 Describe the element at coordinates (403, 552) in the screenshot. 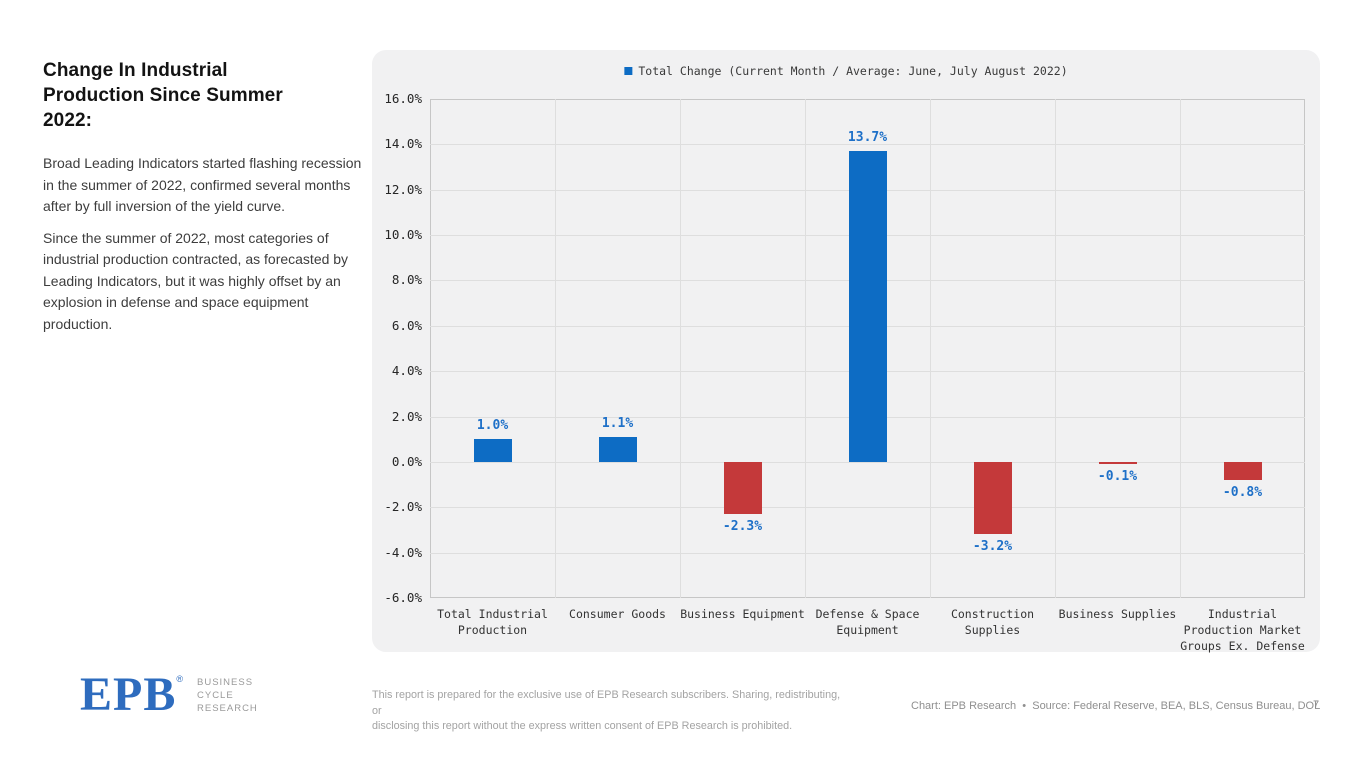

I see `y-axis-tick-label: -4.0%` at that location.